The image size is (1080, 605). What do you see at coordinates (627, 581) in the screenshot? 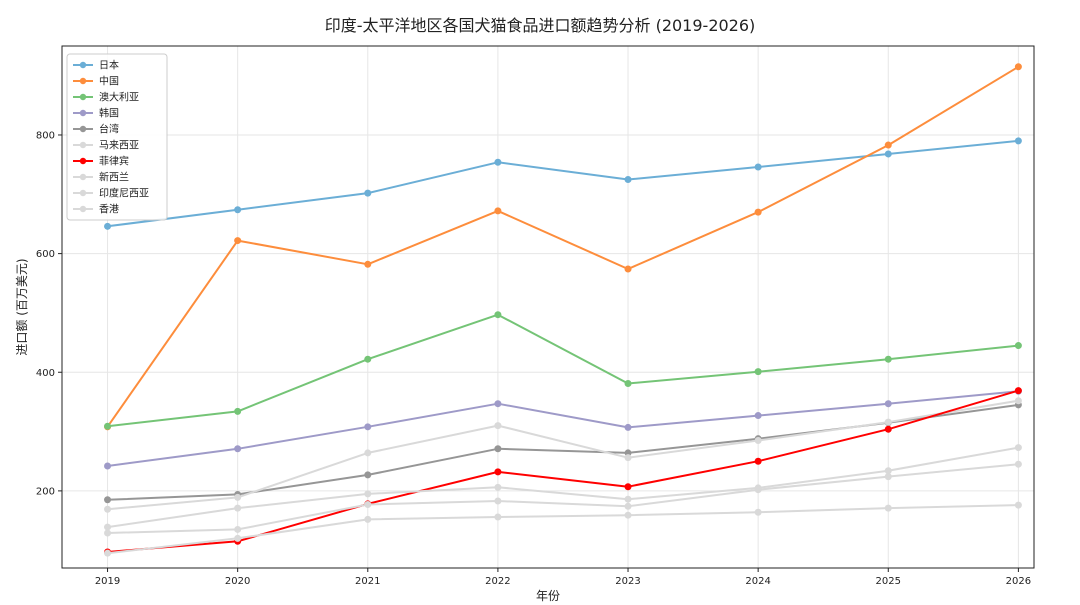
I see `x-tick-label: 2023` at bounding box center [627, 581].